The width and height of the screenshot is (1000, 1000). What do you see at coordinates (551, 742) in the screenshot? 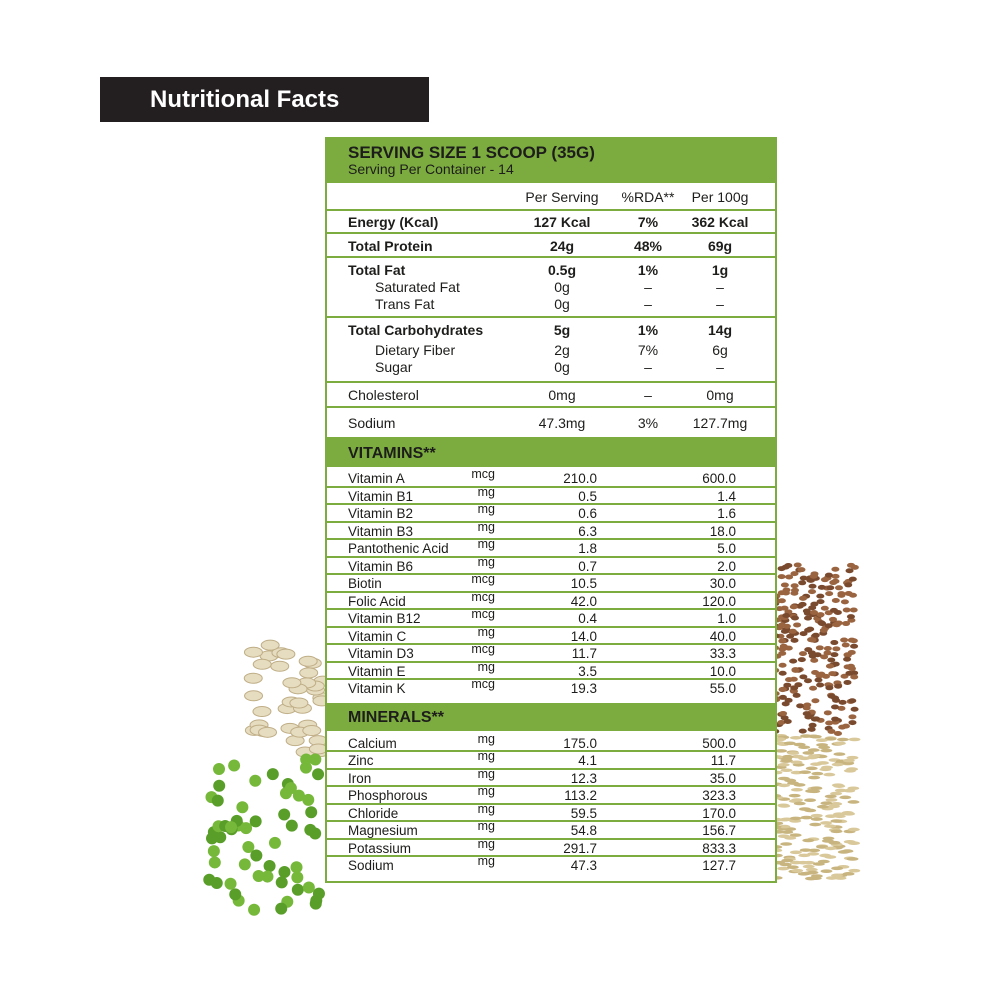
I see `mineral-row: Calcium mg 175.0 500.0` at bounding box center [551, 742].